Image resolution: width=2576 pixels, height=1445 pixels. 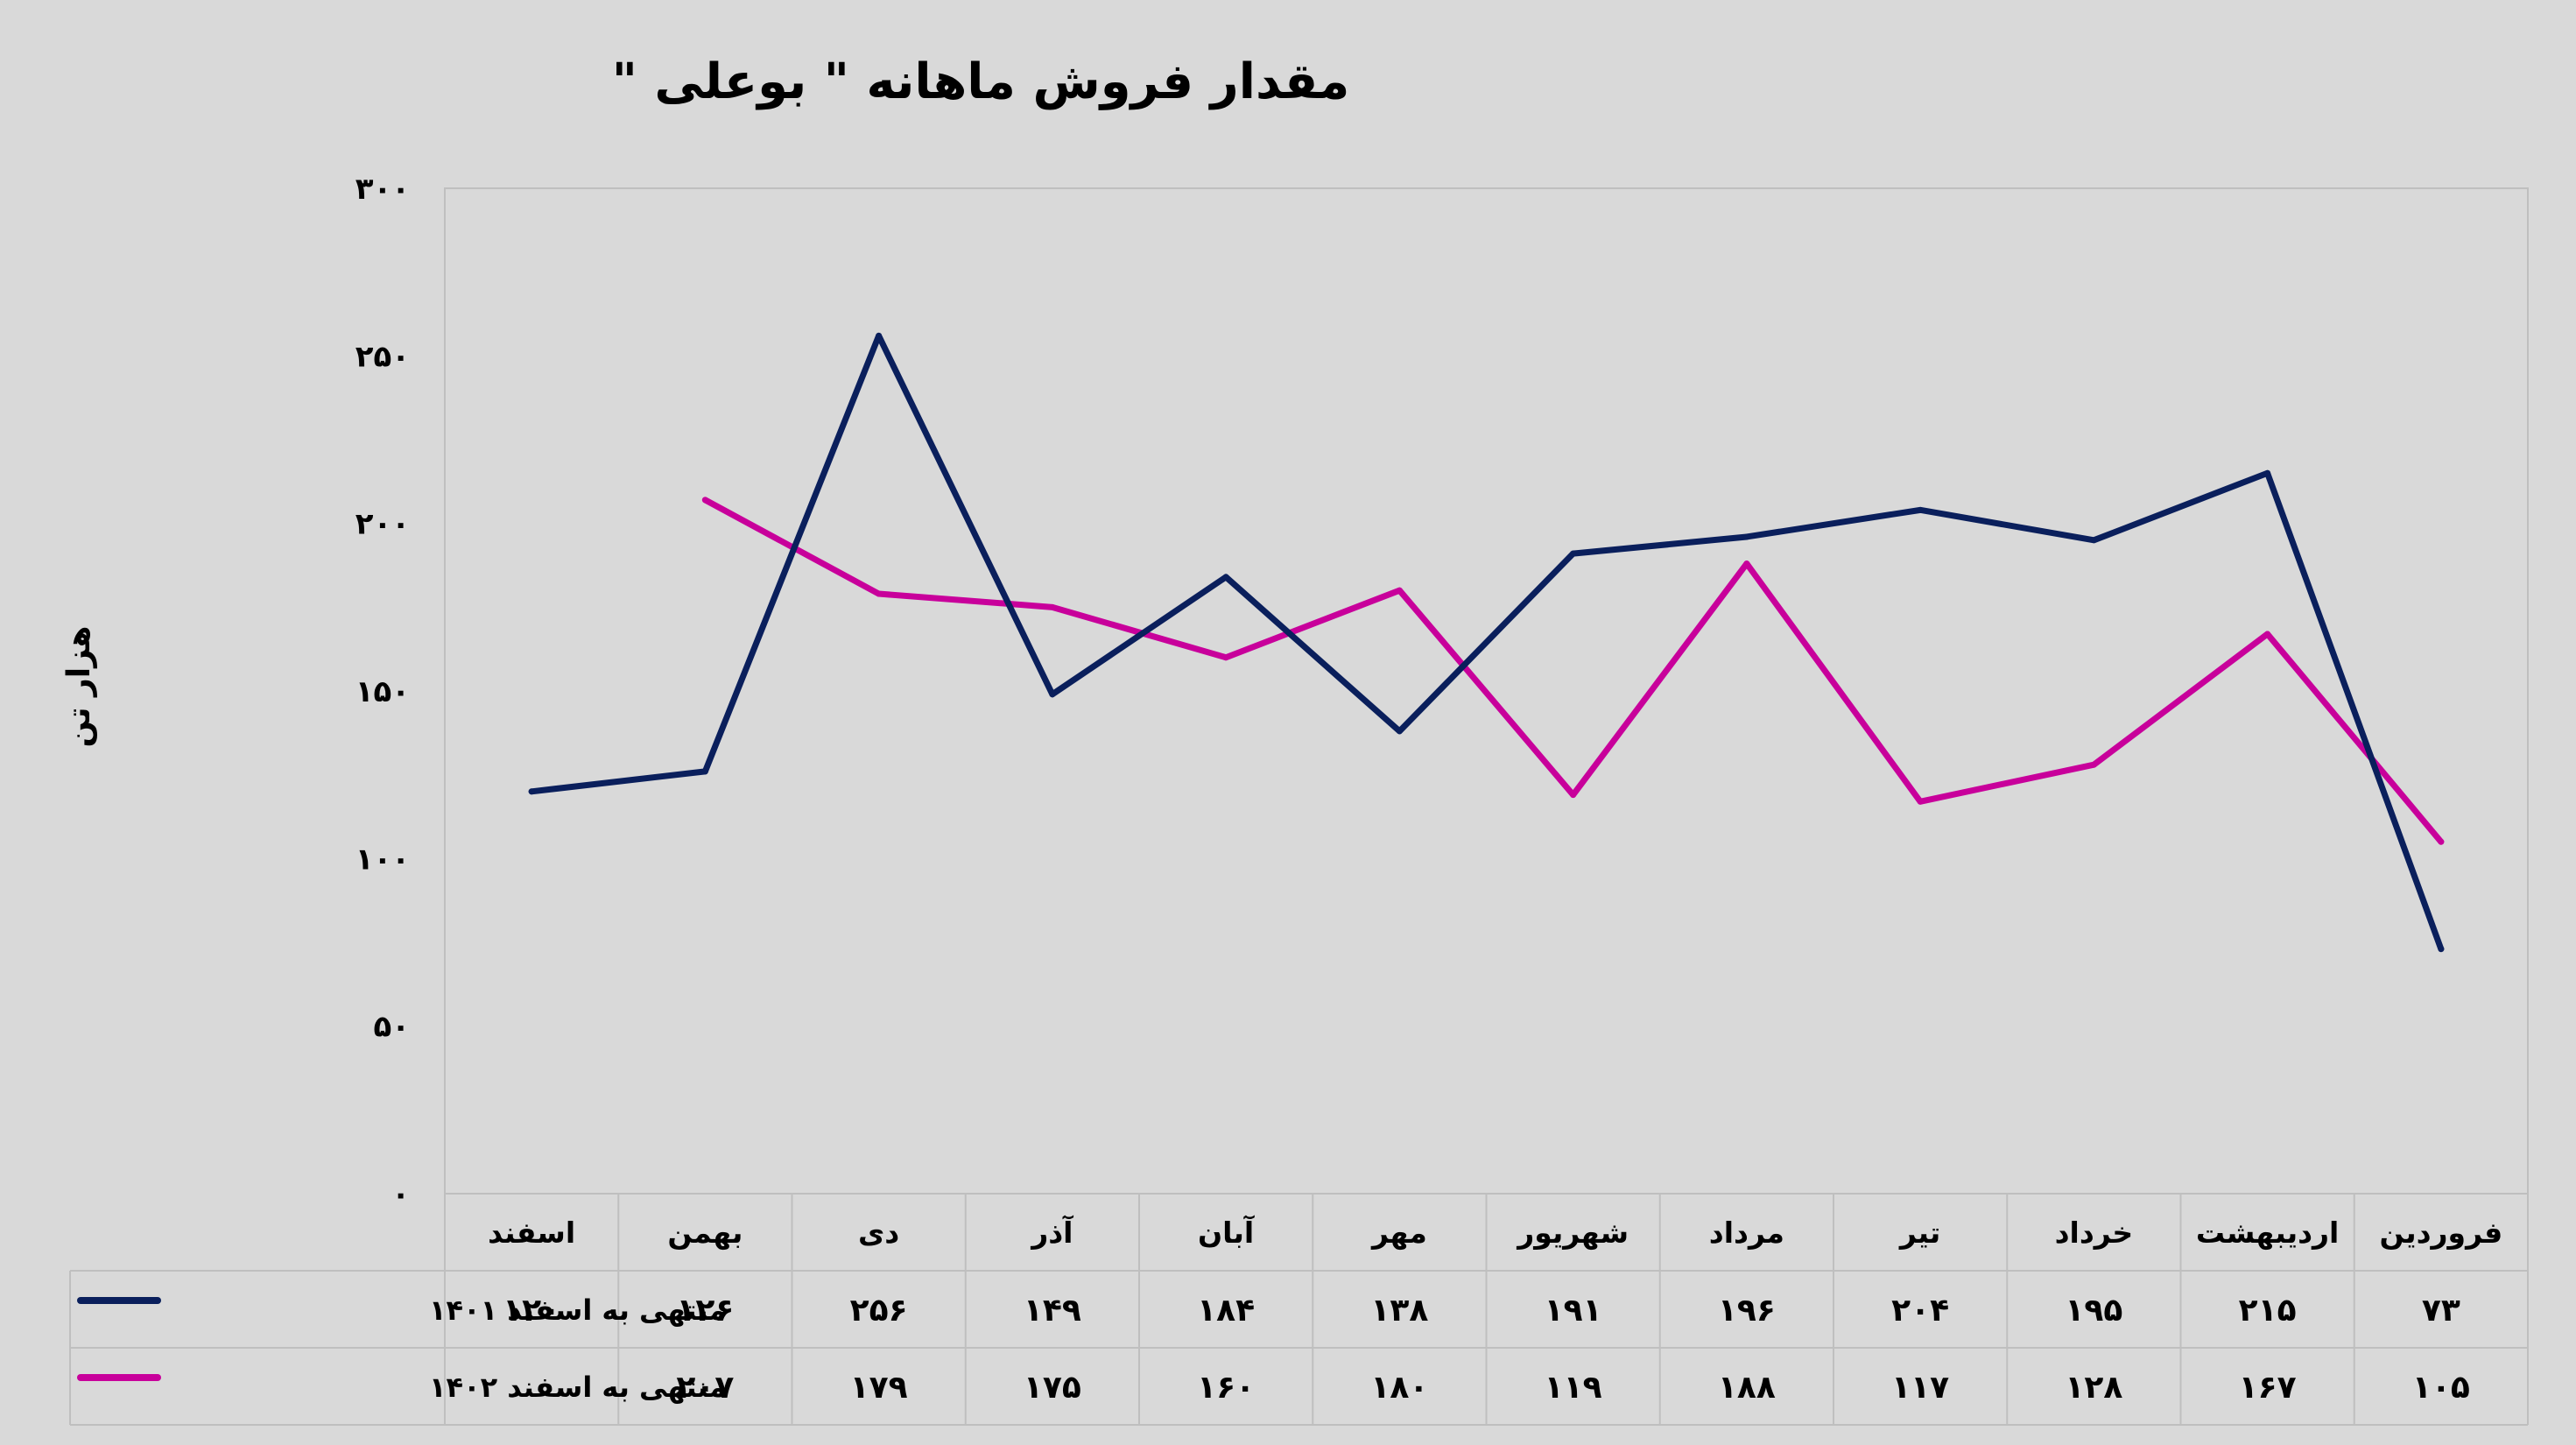 What do you see at coordinates (1226, 1311) in the screenshot?
I see `data-cell: ۱۸۴` at bounding box center [1226, 1311].